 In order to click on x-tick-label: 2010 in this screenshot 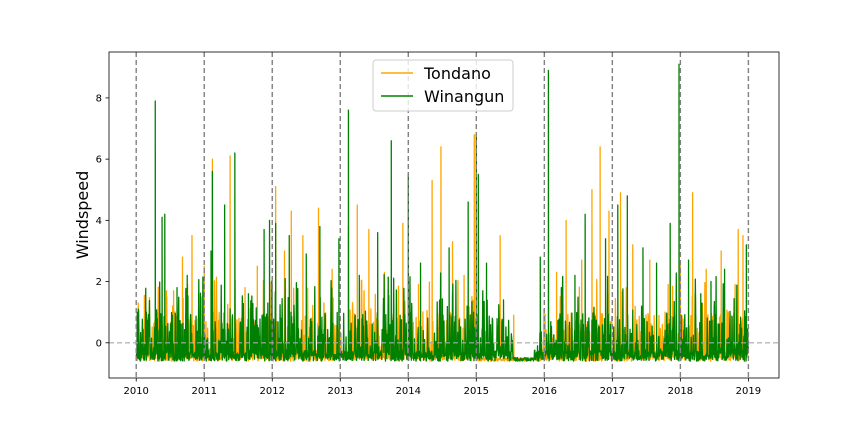, I will do `click(135, 391)`.